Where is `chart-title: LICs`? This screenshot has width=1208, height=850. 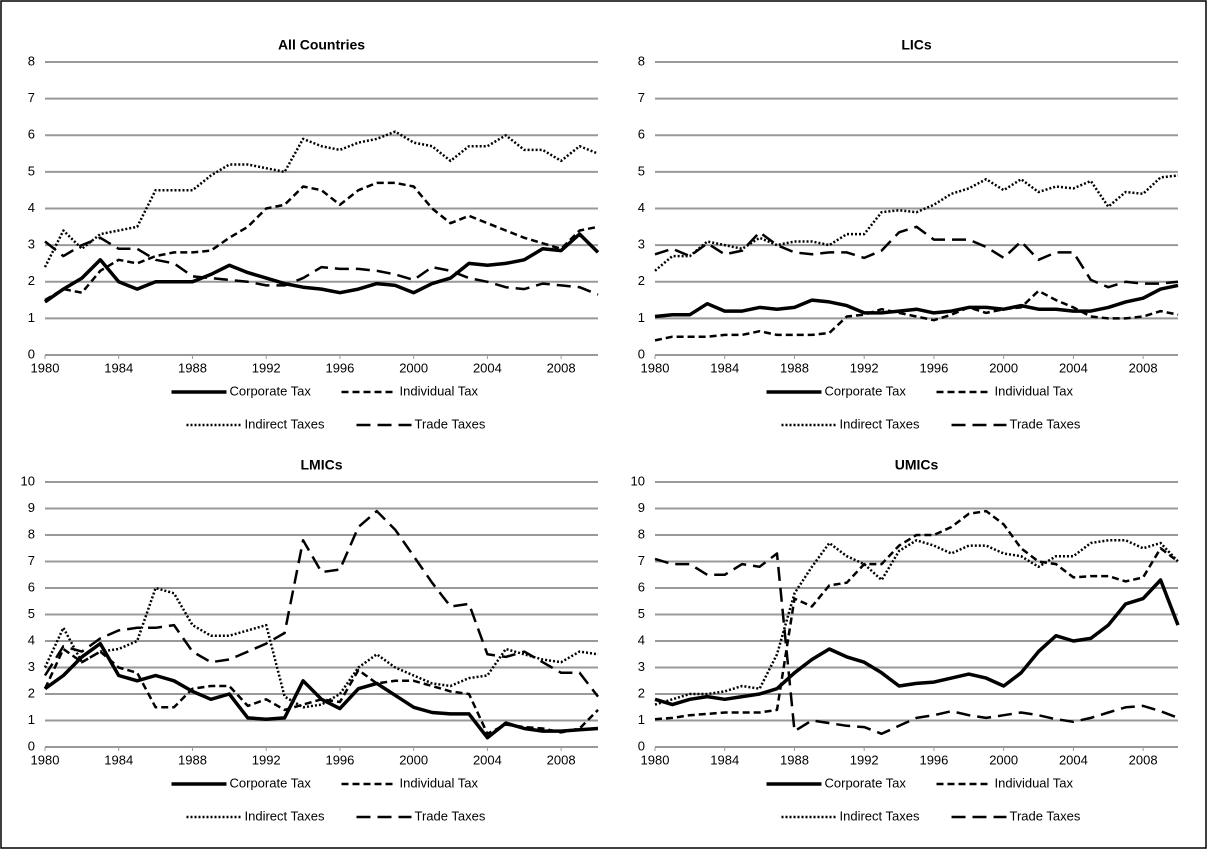
chart-title: LICs is located at coordinates (916, 45).